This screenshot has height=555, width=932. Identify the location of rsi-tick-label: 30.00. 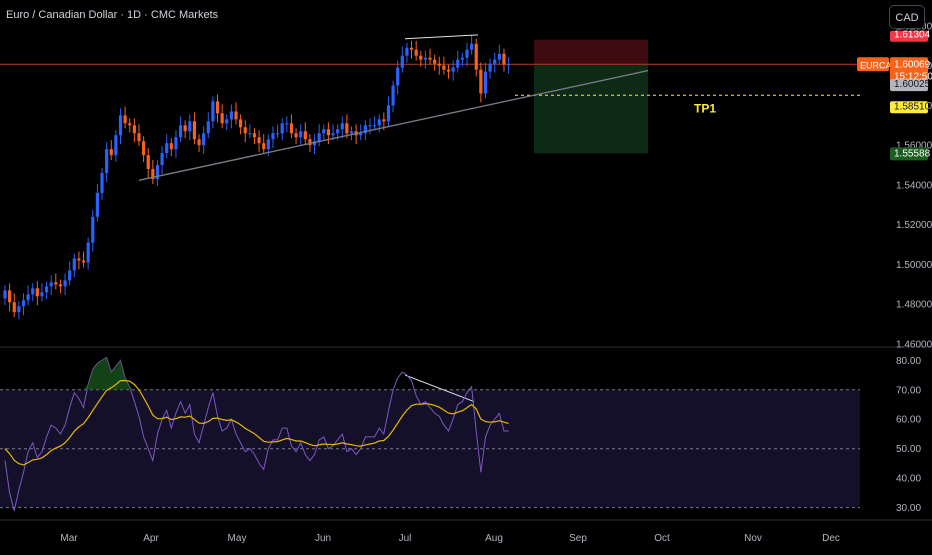
(908, 508).